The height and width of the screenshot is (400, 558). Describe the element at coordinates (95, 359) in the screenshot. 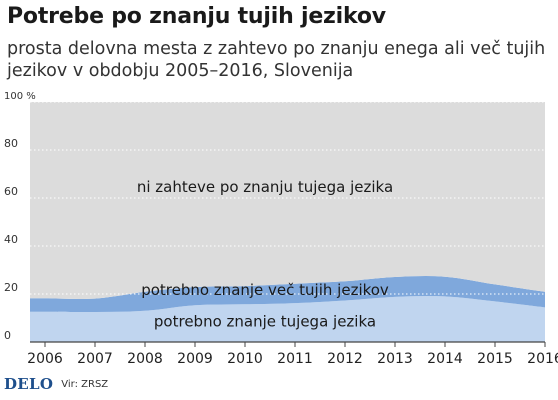

I see `x-tick-label-2007: 2007` at that location.